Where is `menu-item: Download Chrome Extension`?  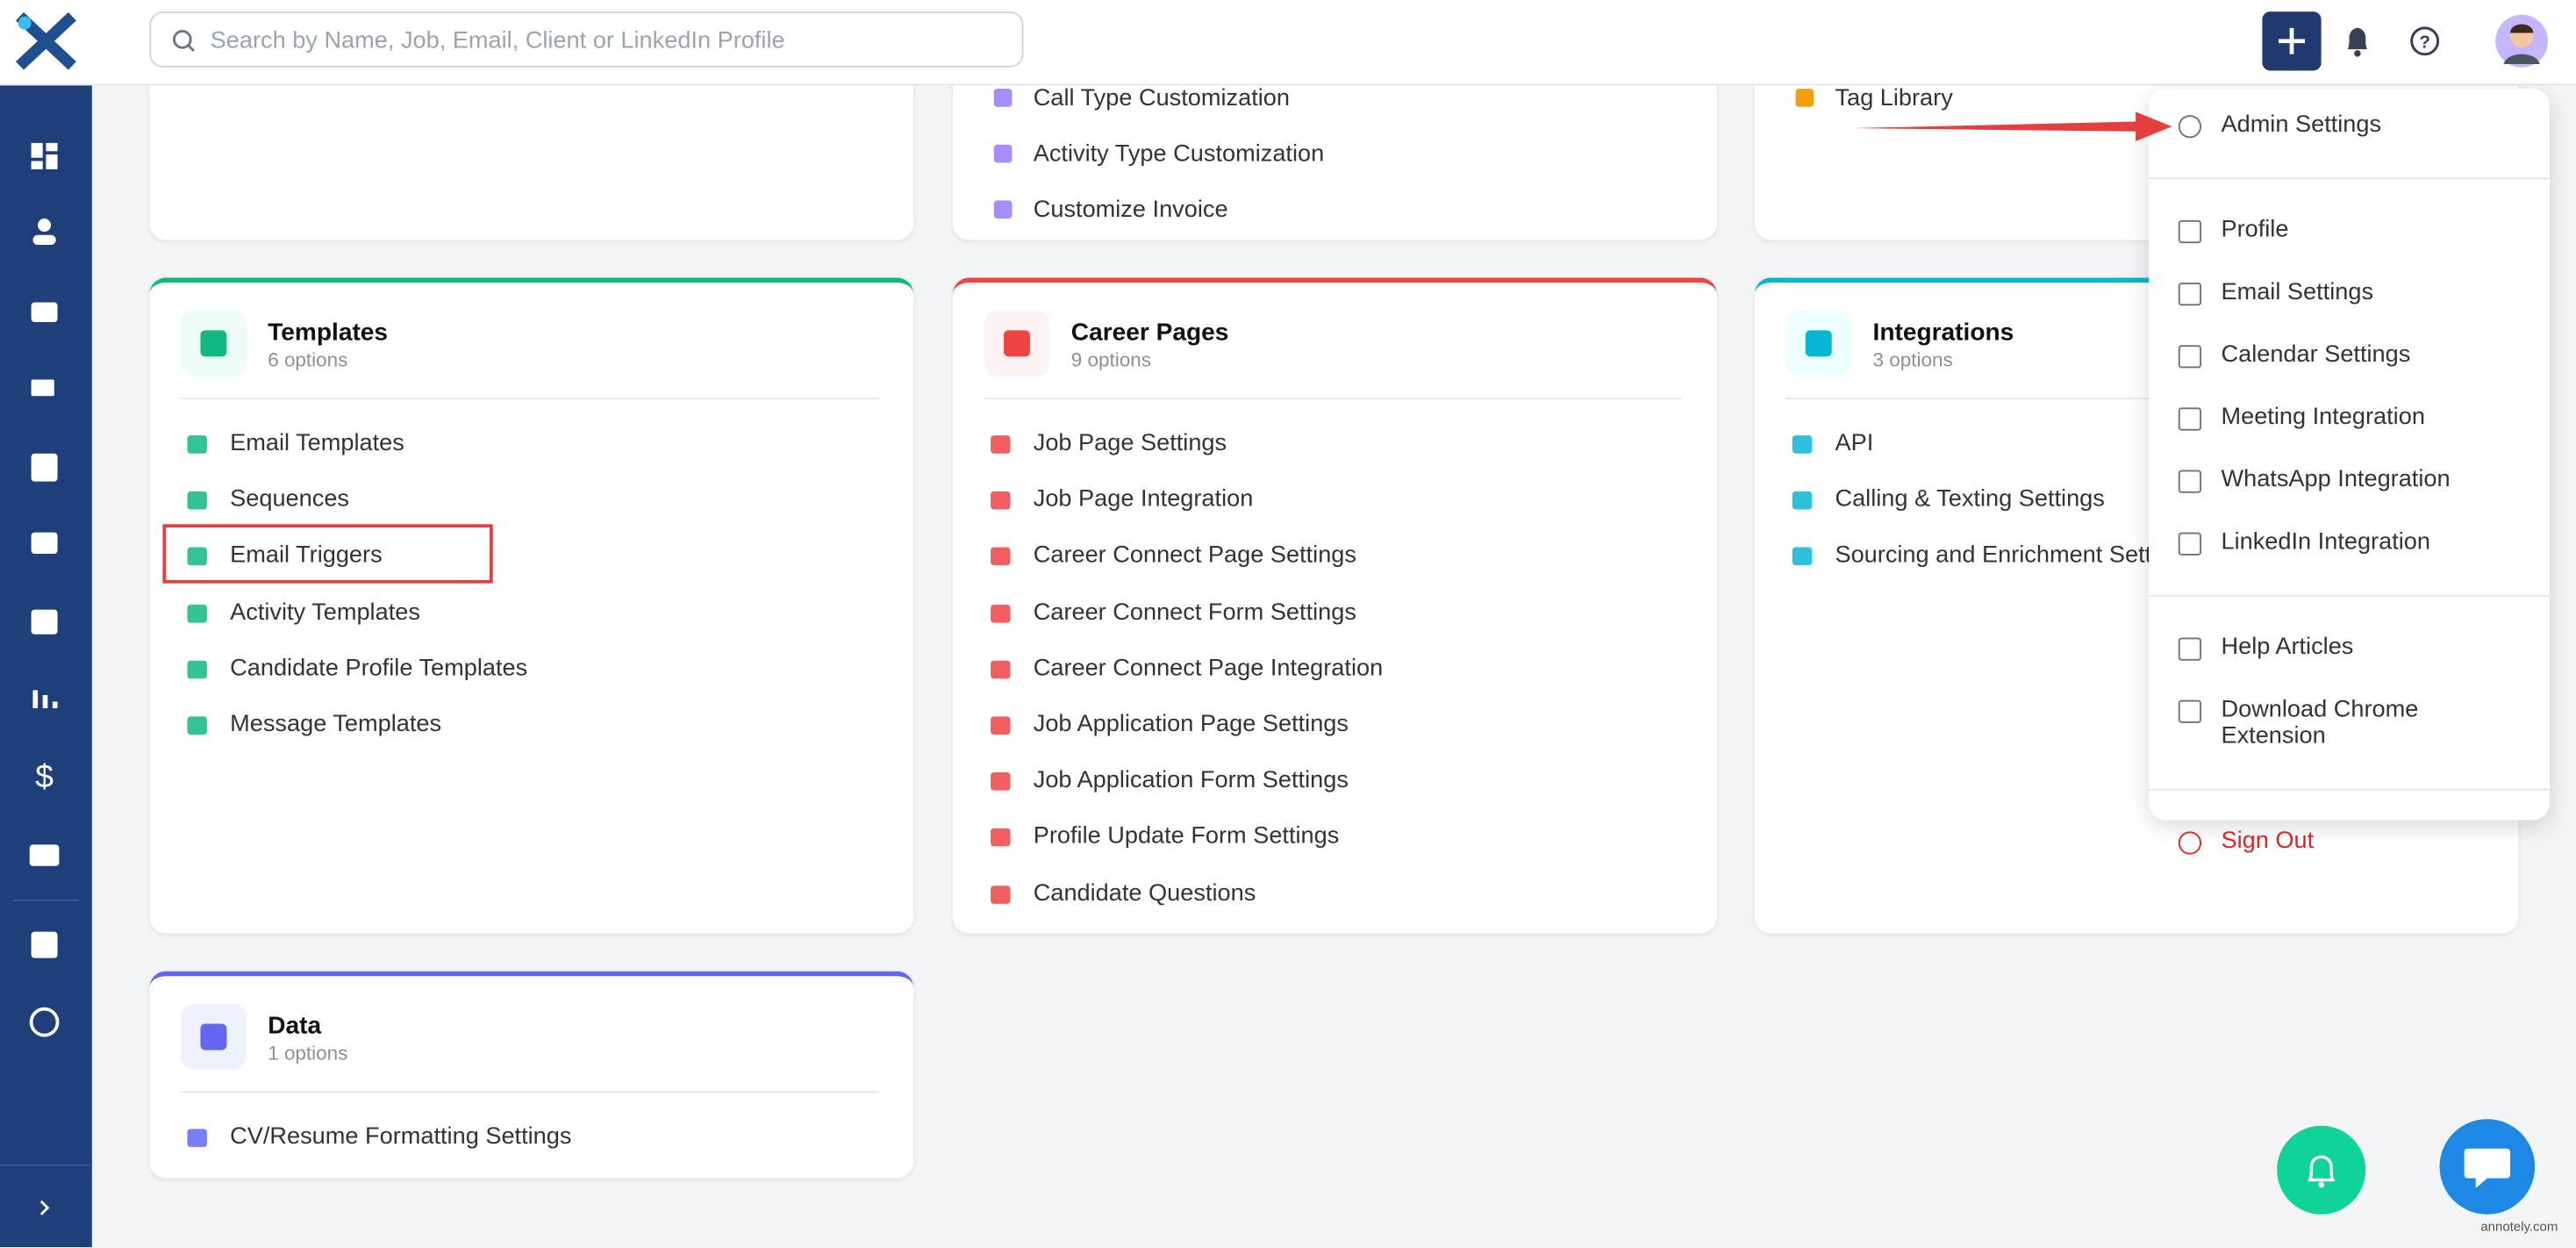 menu-item: Download Chrome Extension is located at coordinates (2320, 723).